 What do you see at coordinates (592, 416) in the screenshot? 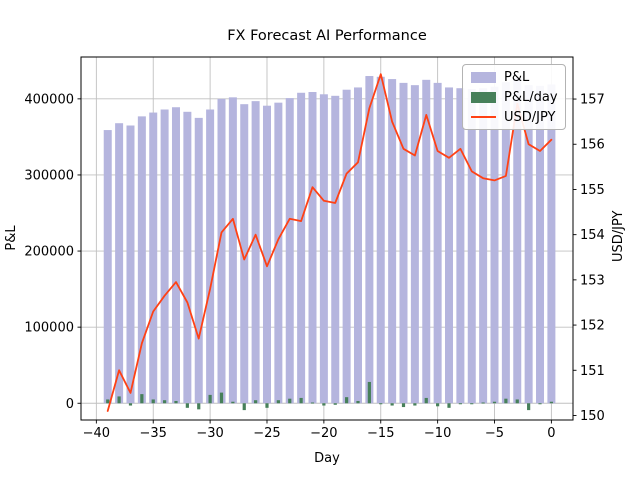
I see `right-y-tick-label: 150` at bounding box center [592, 416].